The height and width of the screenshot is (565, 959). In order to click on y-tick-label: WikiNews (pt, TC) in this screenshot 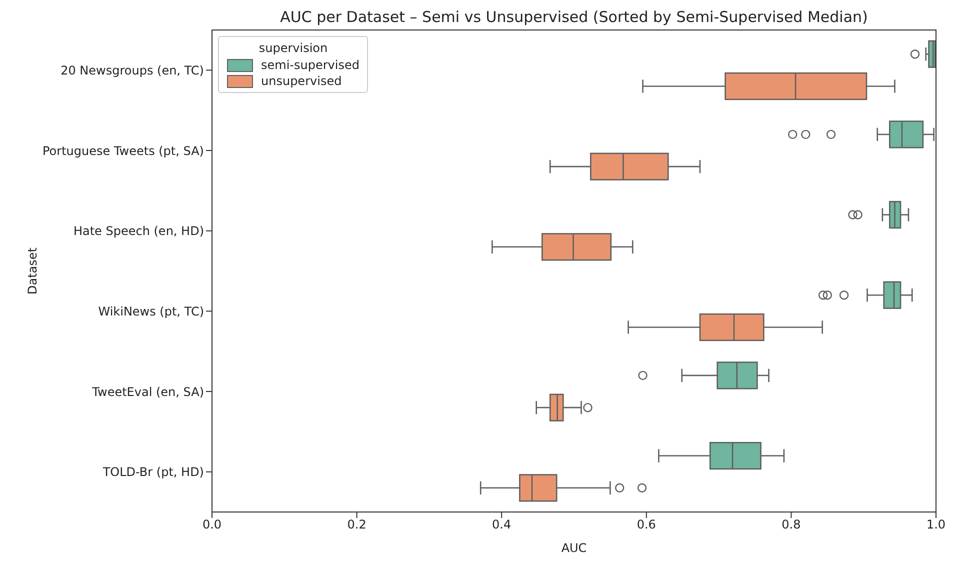, I will do `click(151, 311)`.